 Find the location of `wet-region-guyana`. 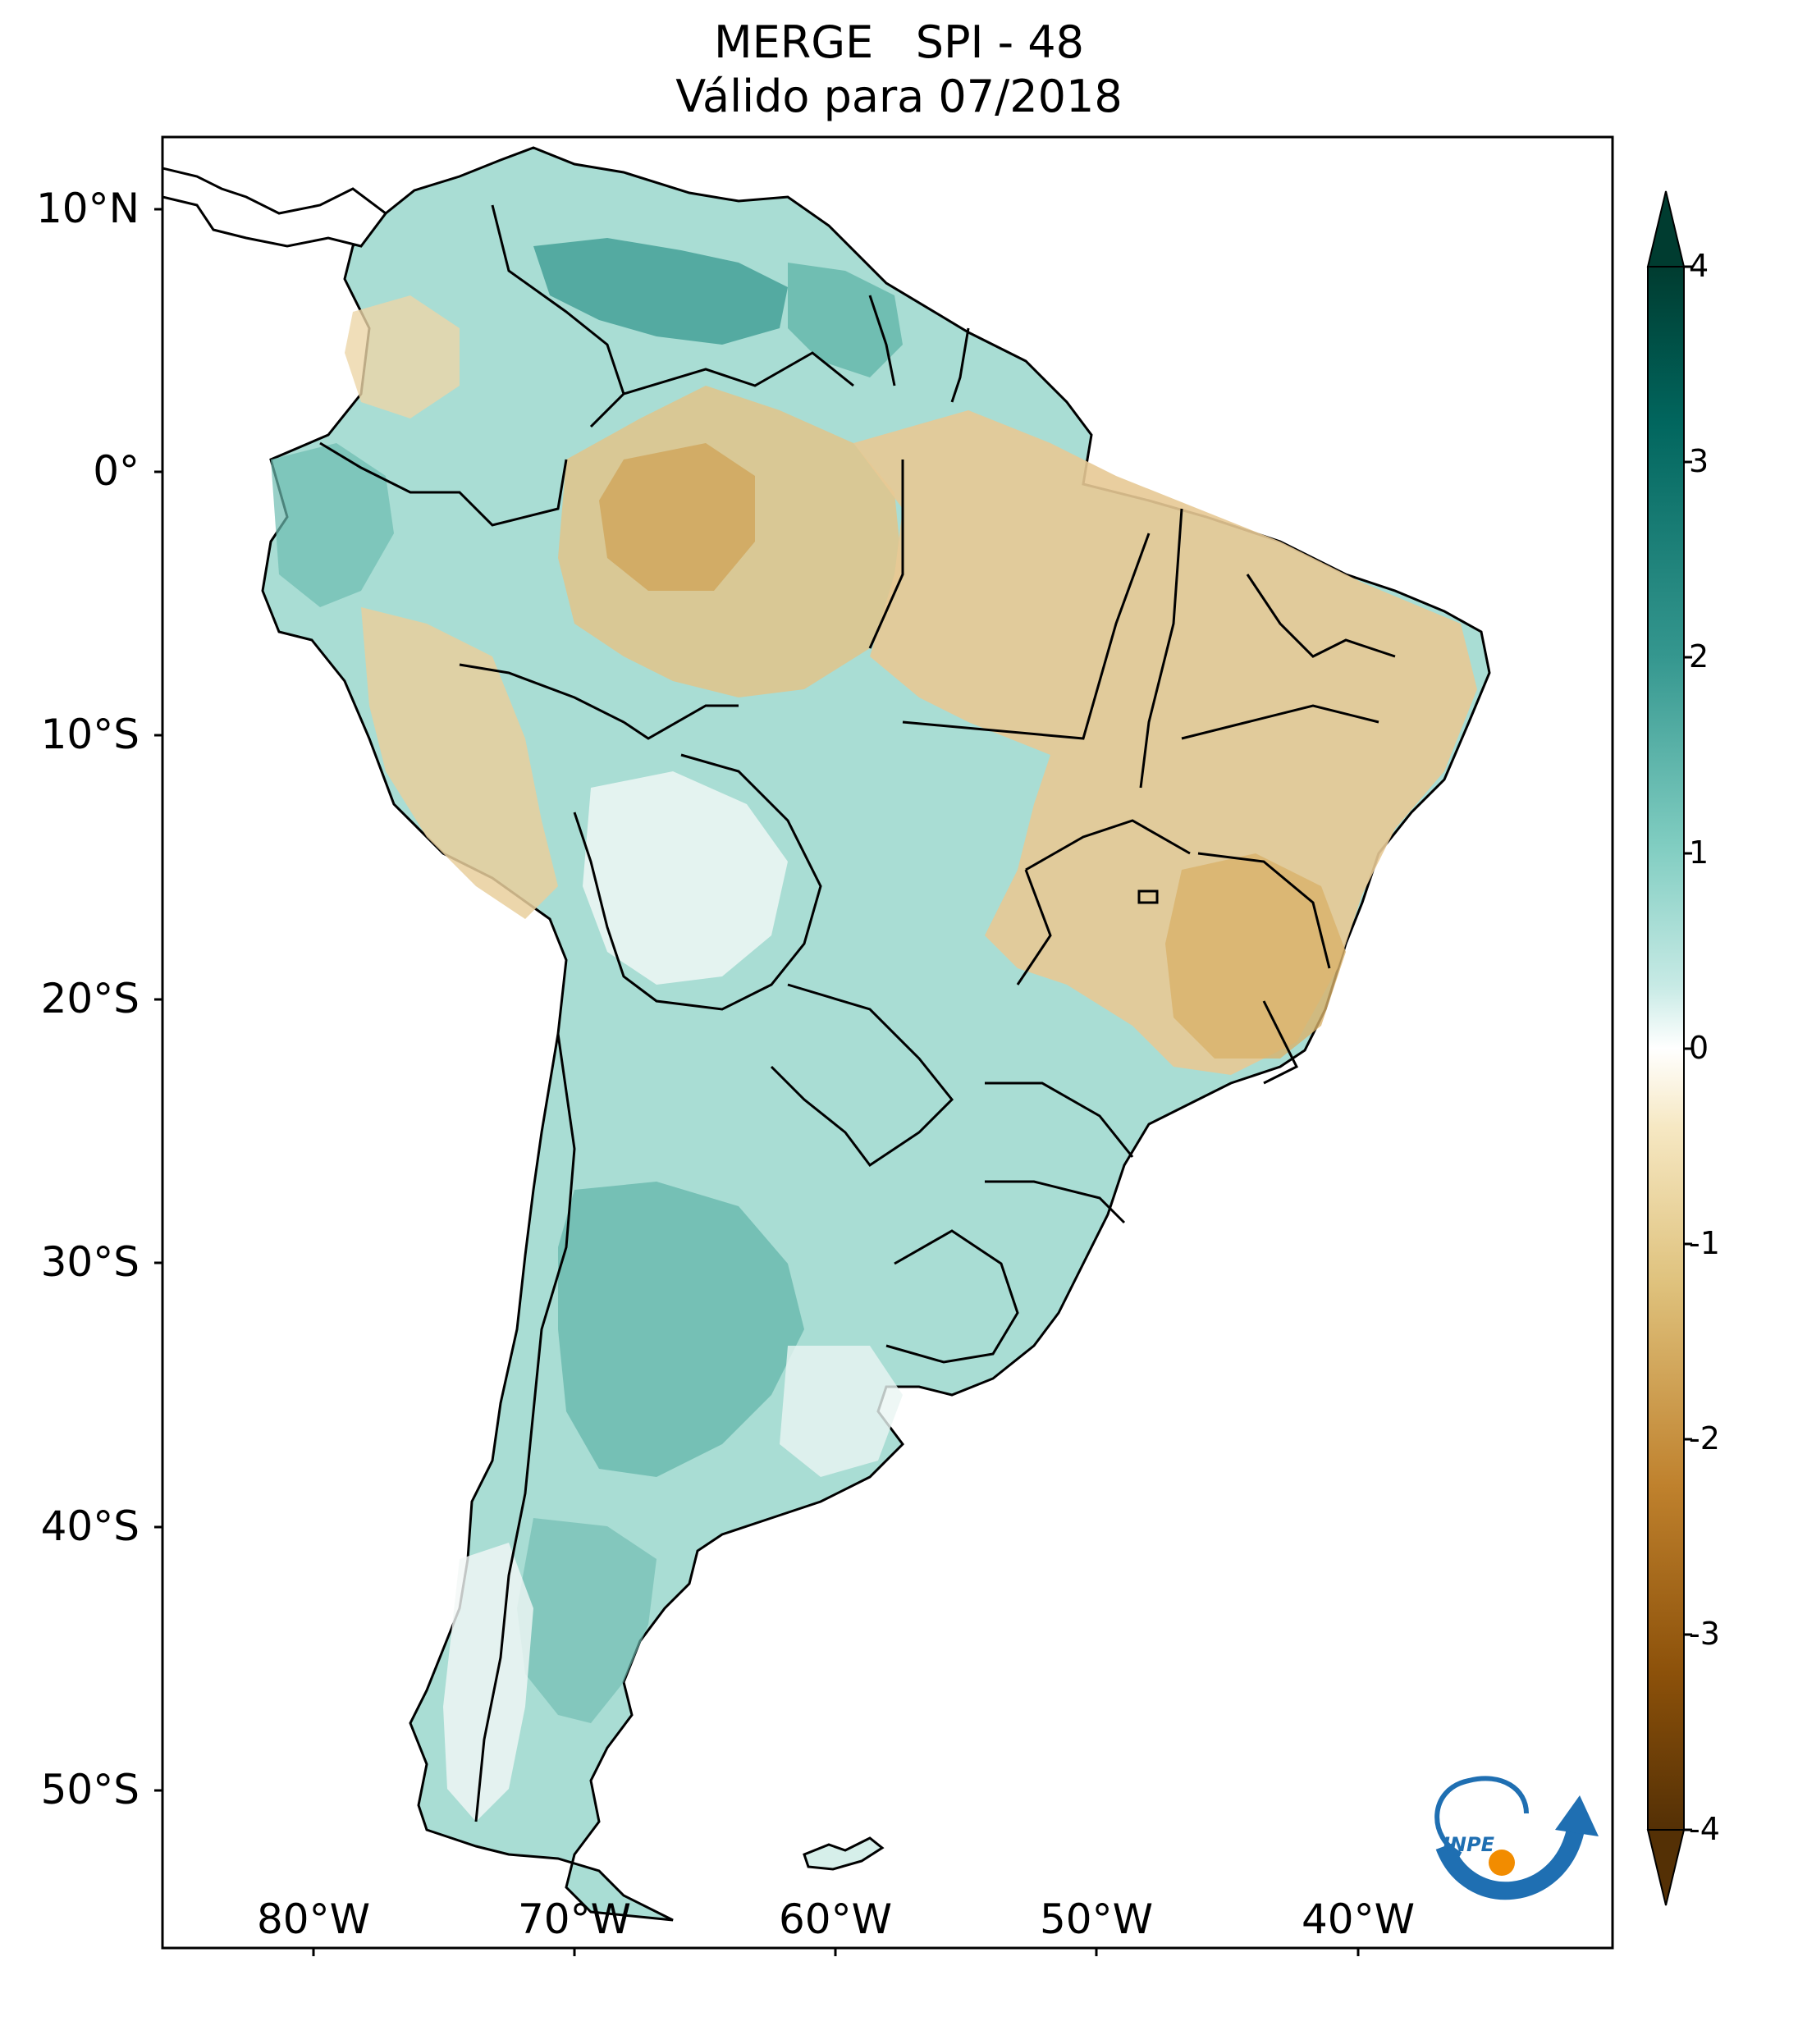

wet-region-guyana is located at coordinates (845, 320).